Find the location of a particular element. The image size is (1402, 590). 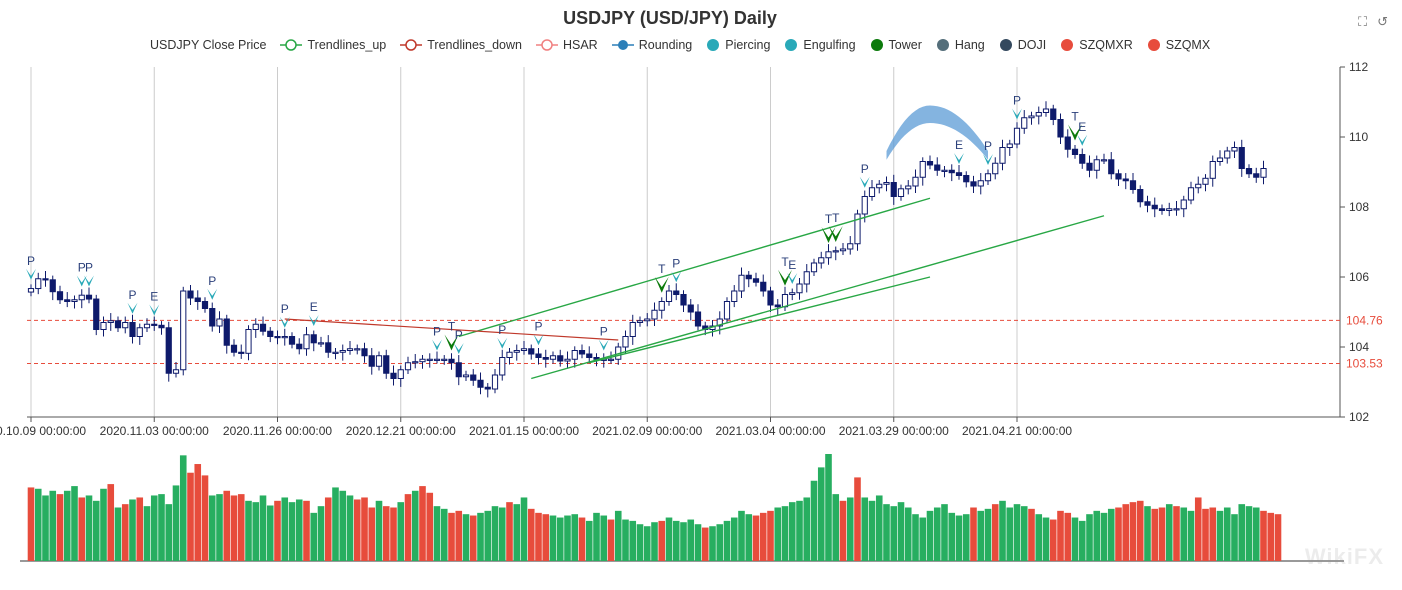

y-tick-label: 110 is located at coordinates (1358, 137).